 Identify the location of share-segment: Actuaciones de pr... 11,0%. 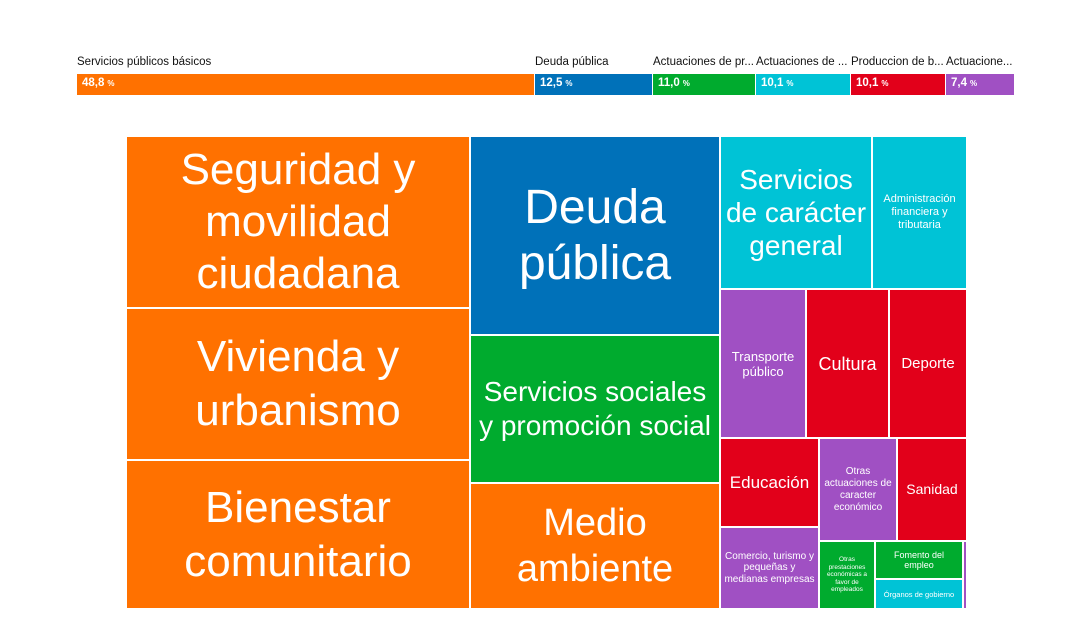
(704, 74).